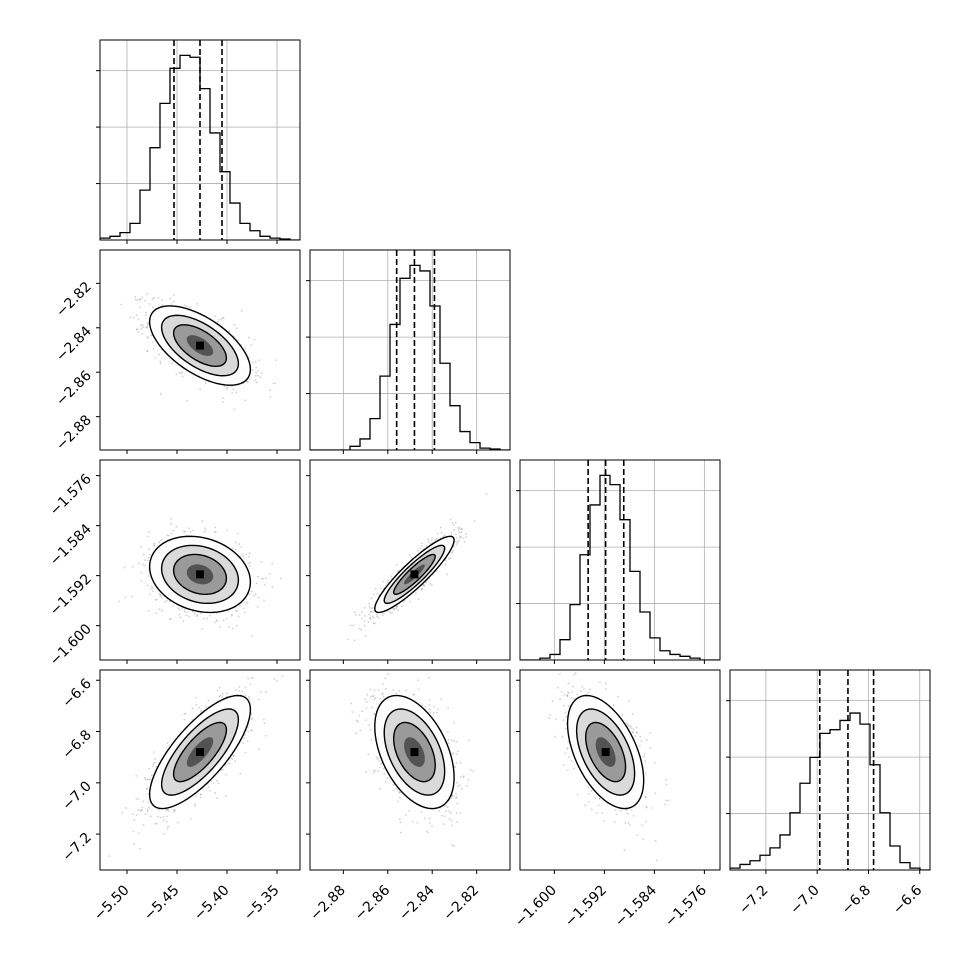  I want to click on y-tick-label: −1.600, so click(71, 645).